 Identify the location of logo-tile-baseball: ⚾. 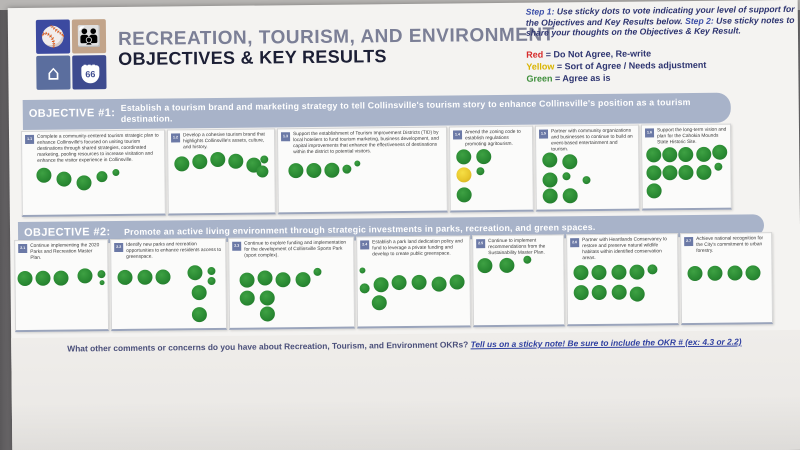
(53, 36).